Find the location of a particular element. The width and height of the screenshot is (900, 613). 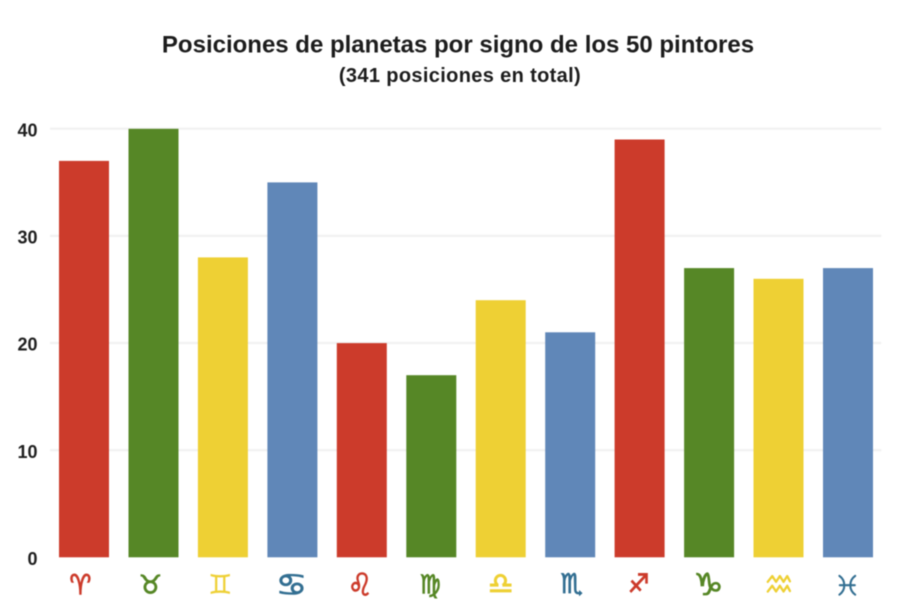

svg-text: 30 is located at coordinates (27, 238).